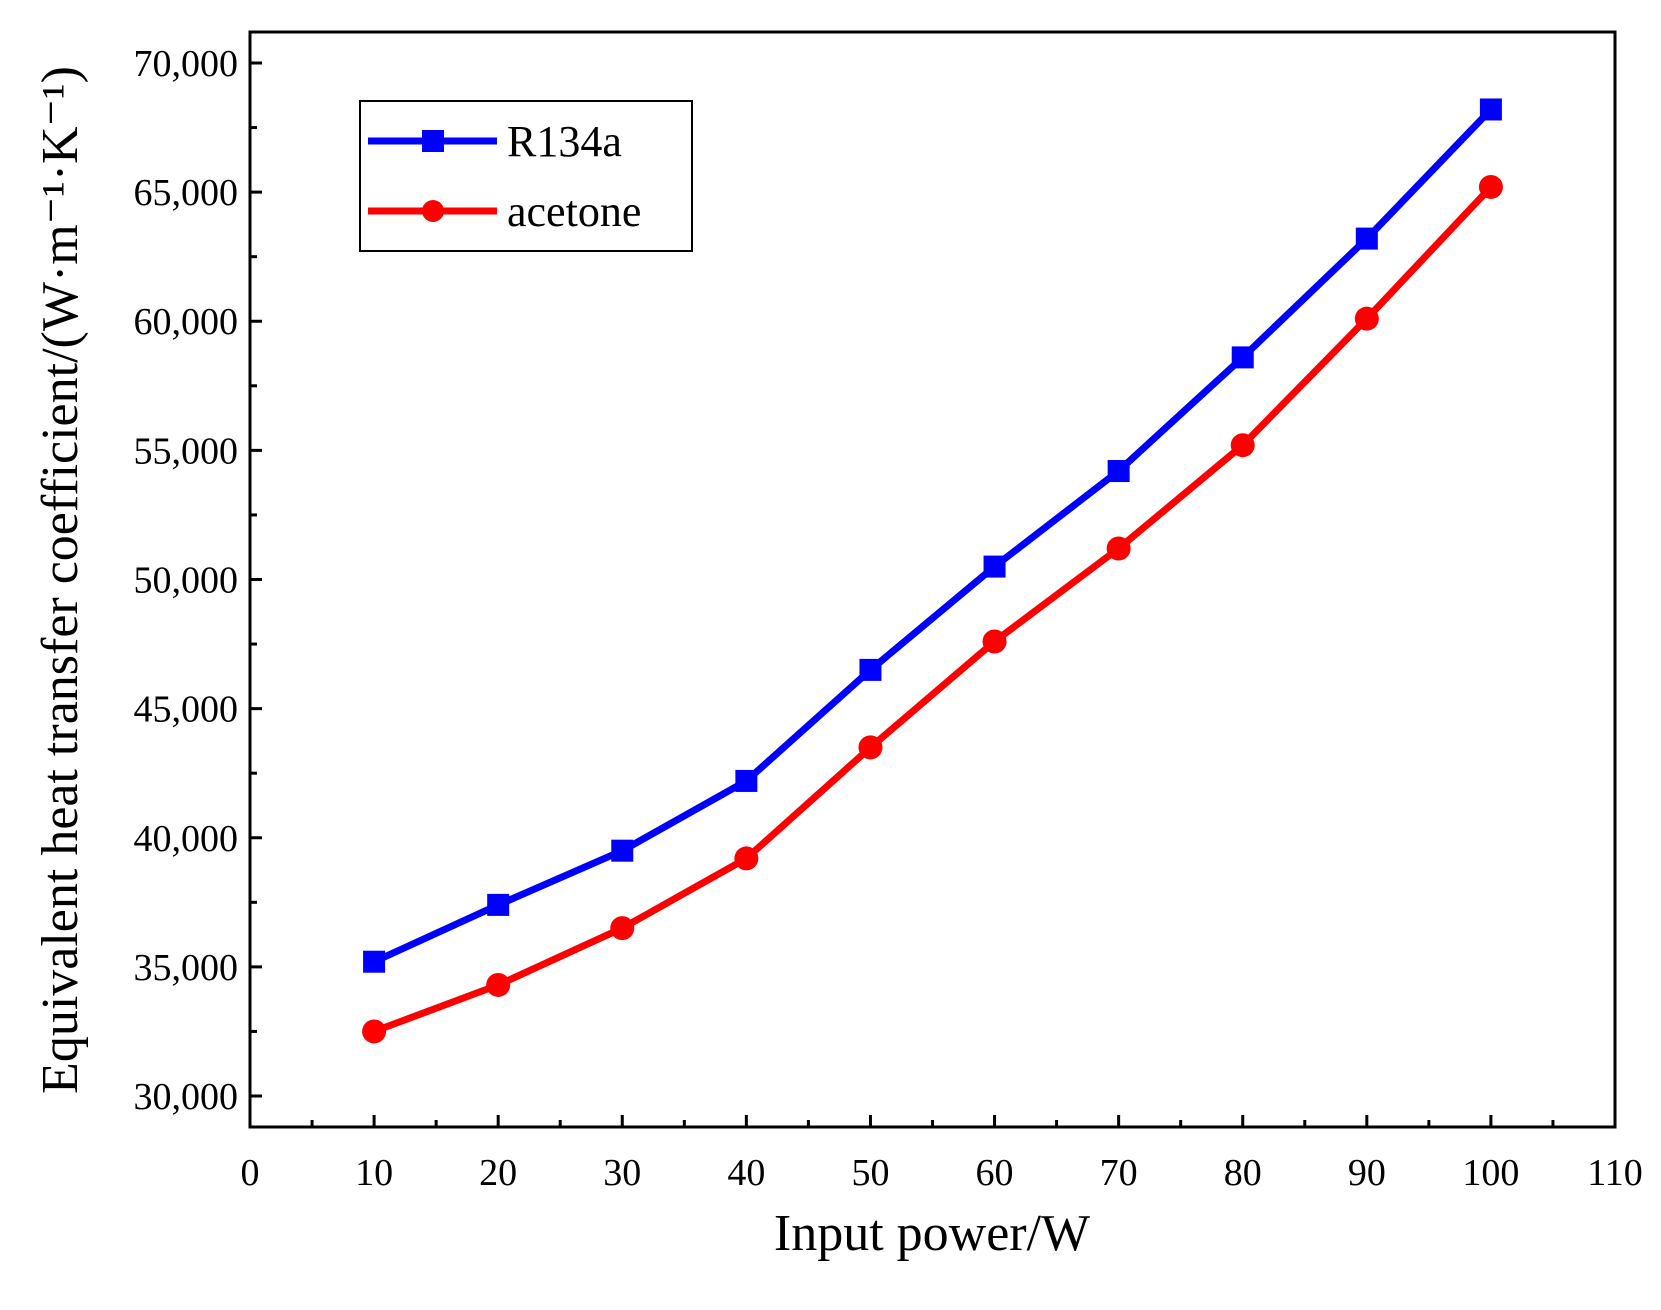  I want to click on y-tick-label: 60,000, so click(186, 322).